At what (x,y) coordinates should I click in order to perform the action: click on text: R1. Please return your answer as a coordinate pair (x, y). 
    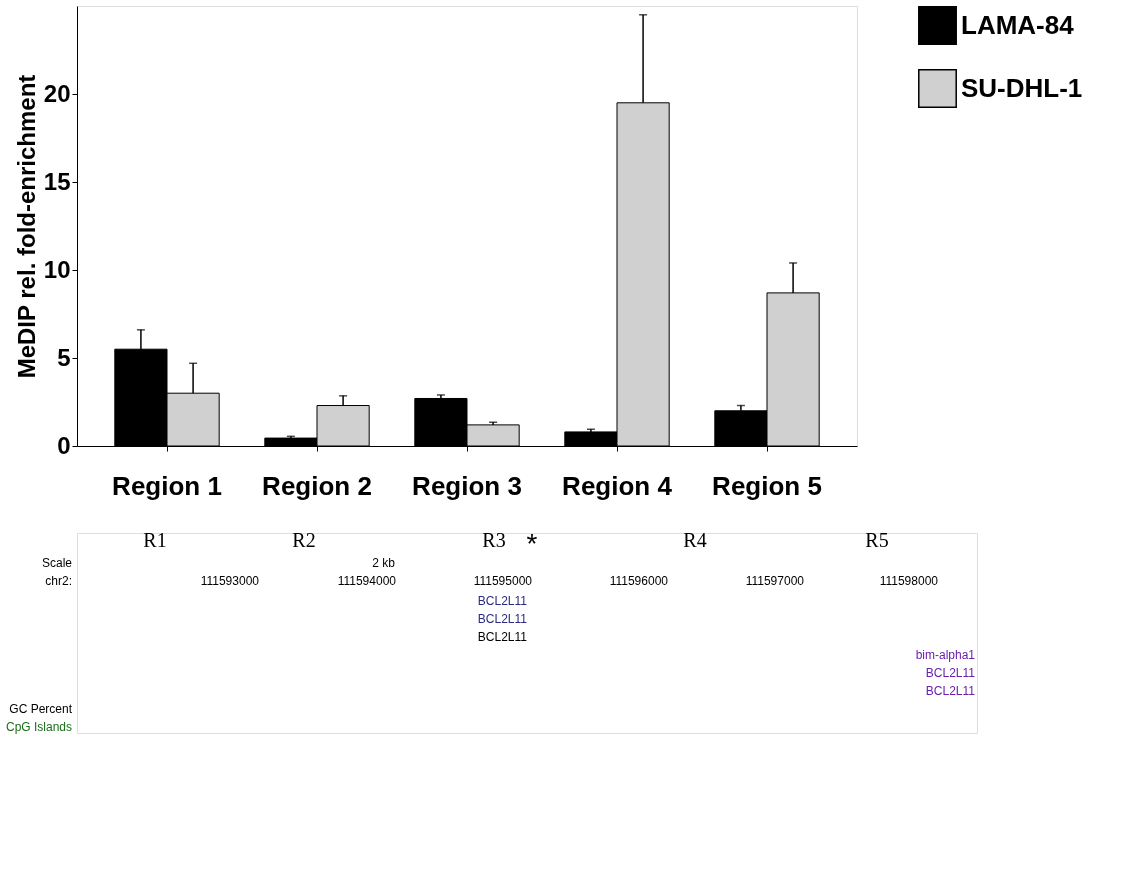
    Looking at the image, I should click on (155, 540).